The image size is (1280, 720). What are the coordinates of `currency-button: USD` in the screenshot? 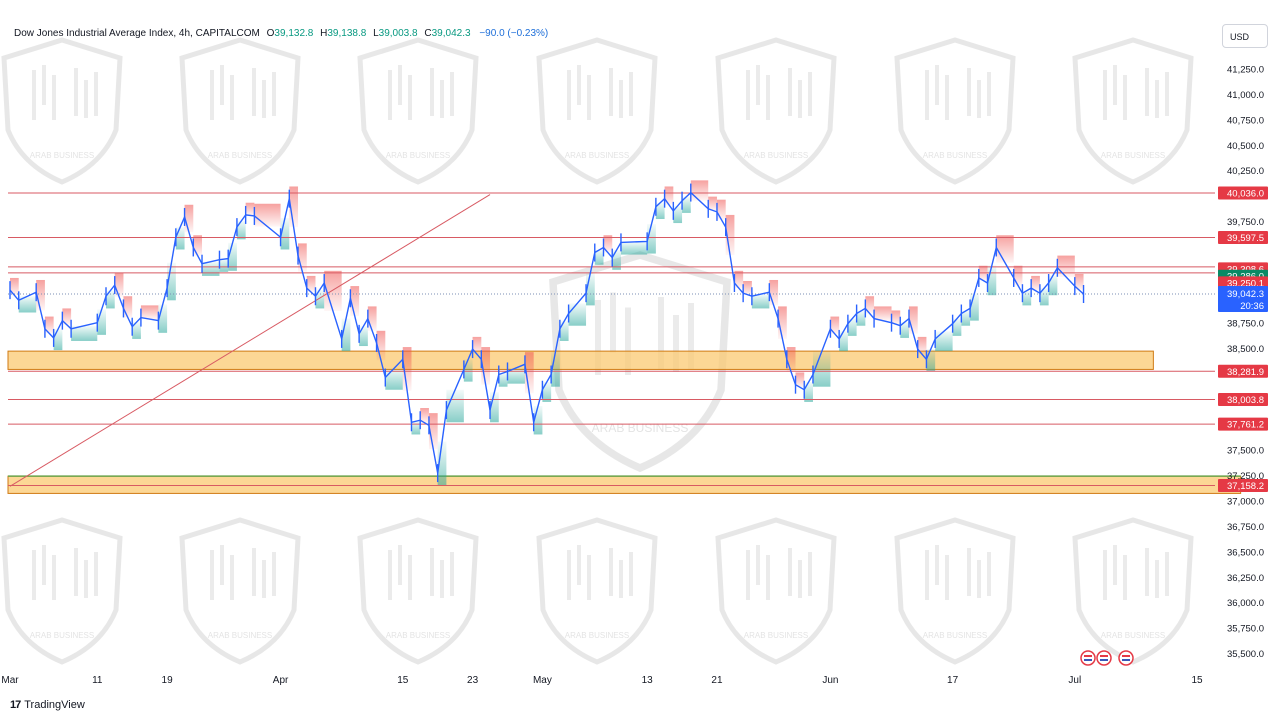 It's located at (1245, 36).